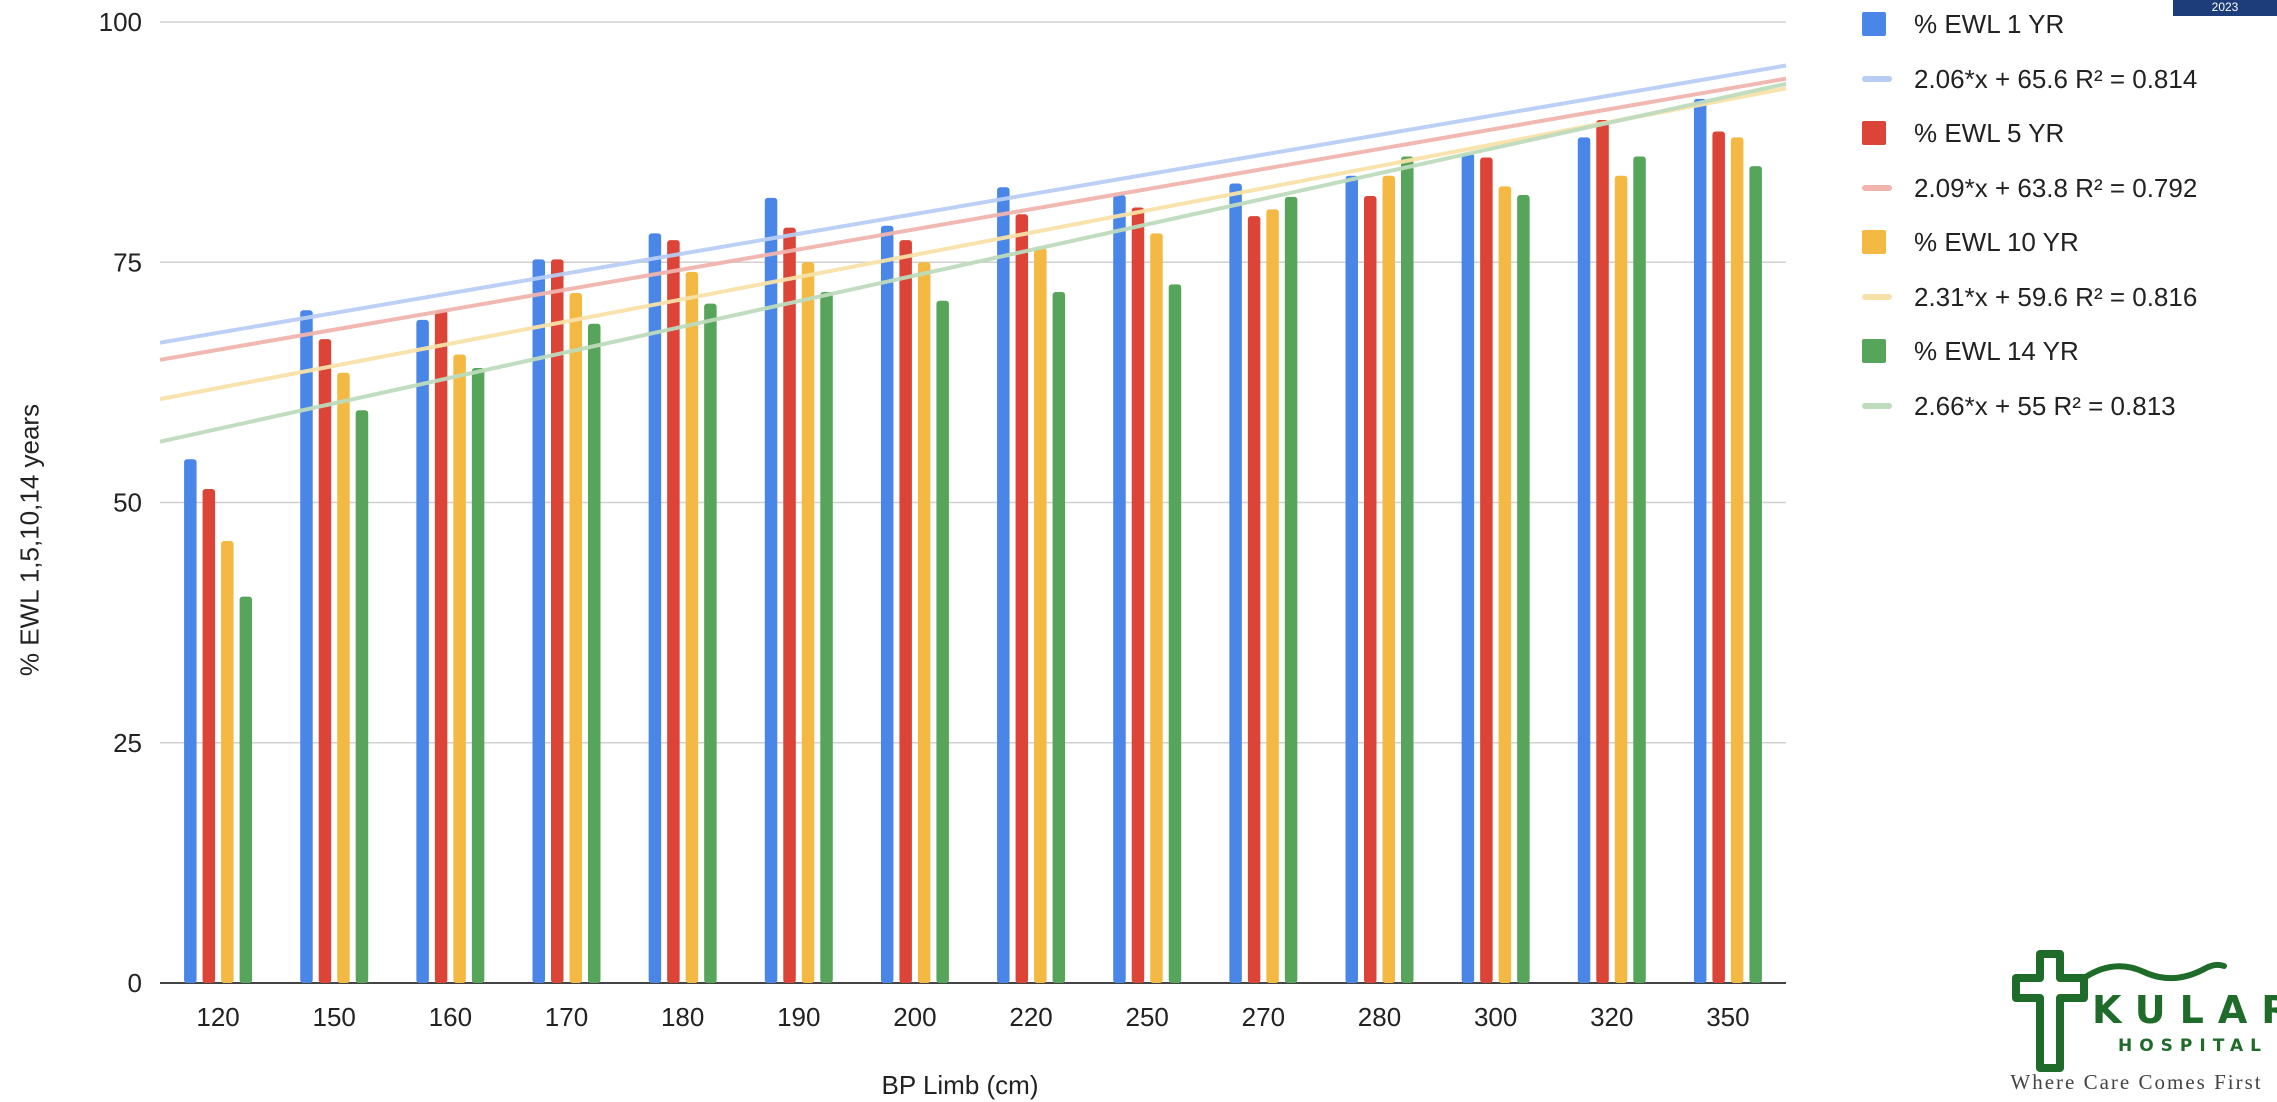 This screenshot has height=1102, width=2277. Describe the element at coordinates (960, 1085) in the screenshot. I see `x-axis-label: BP Limb (cm)` at that location.